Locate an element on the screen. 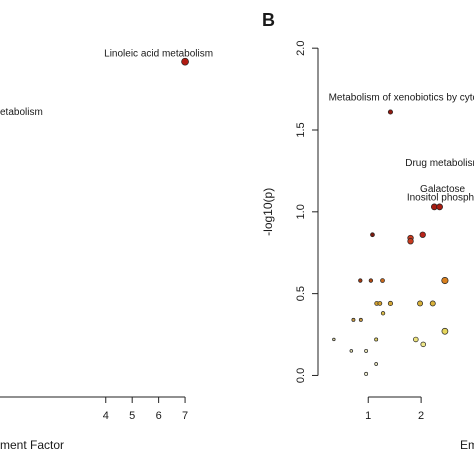 This screenshot has height=474, width=474. panel-a-x-tick-label: 6 is located at coordinates (159, 416).